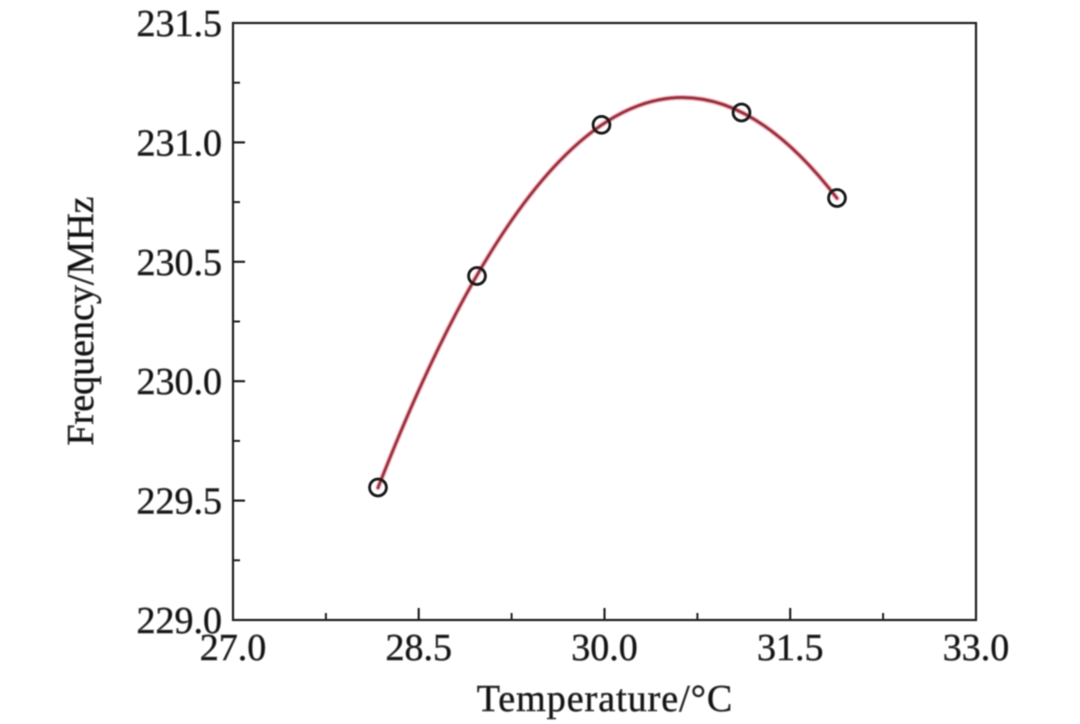 The width and height of the screenshot is (1080, 724). I want to click on svg-text: 30.0, so click(604, 648).